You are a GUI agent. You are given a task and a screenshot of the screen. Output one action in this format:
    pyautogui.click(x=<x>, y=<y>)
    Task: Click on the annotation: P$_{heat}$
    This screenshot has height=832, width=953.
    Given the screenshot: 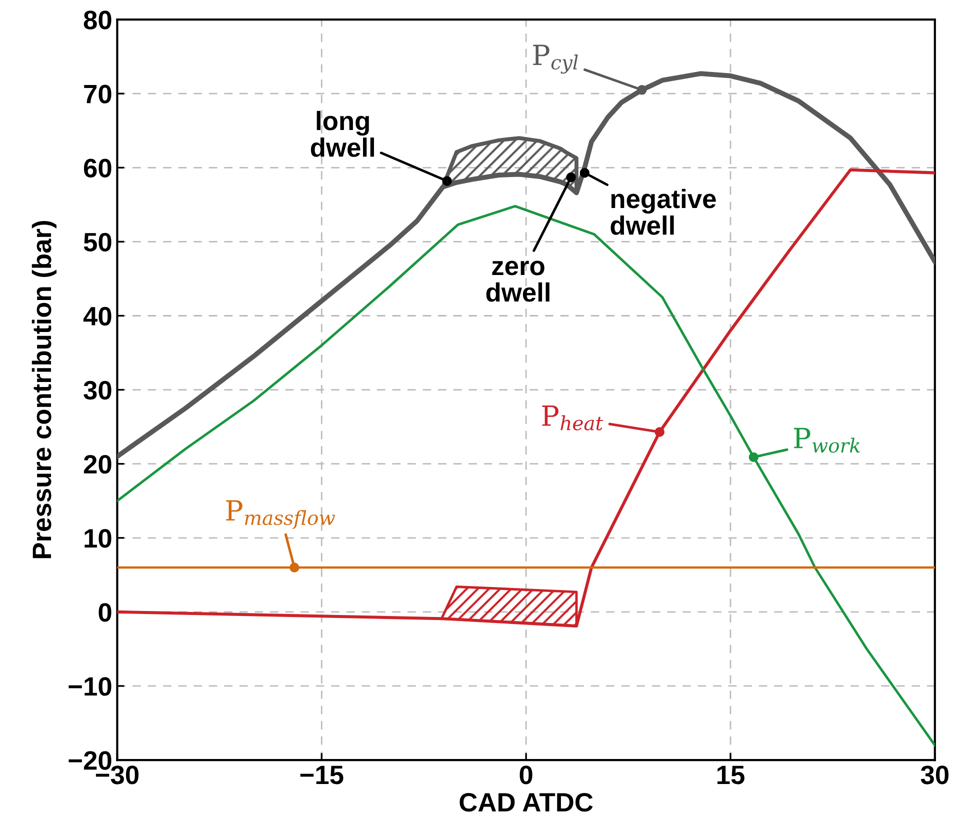 What is the action you would take?
    pyautogui.click(x=573, y=418)
    